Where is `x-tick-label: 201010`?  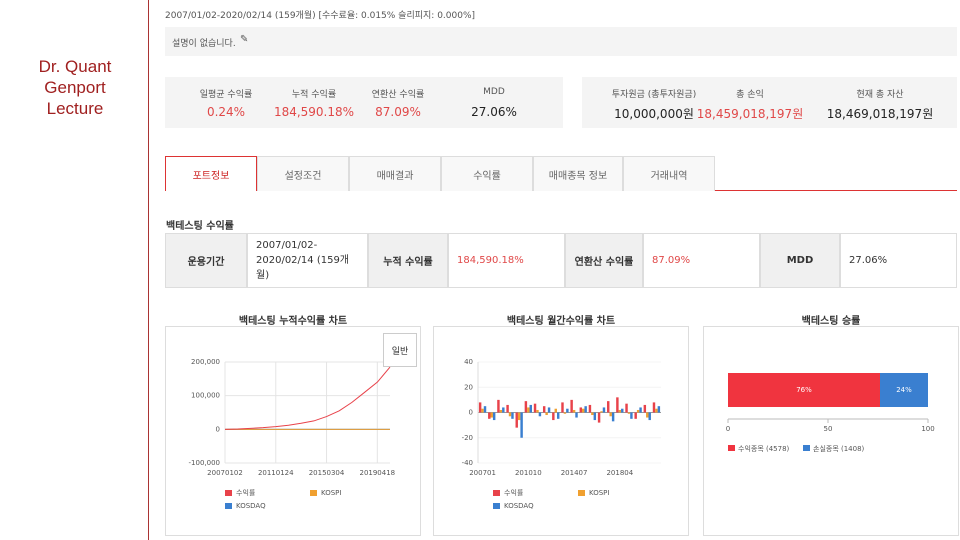 x-tick-label: 201010 is located at coordinates (528, 473).